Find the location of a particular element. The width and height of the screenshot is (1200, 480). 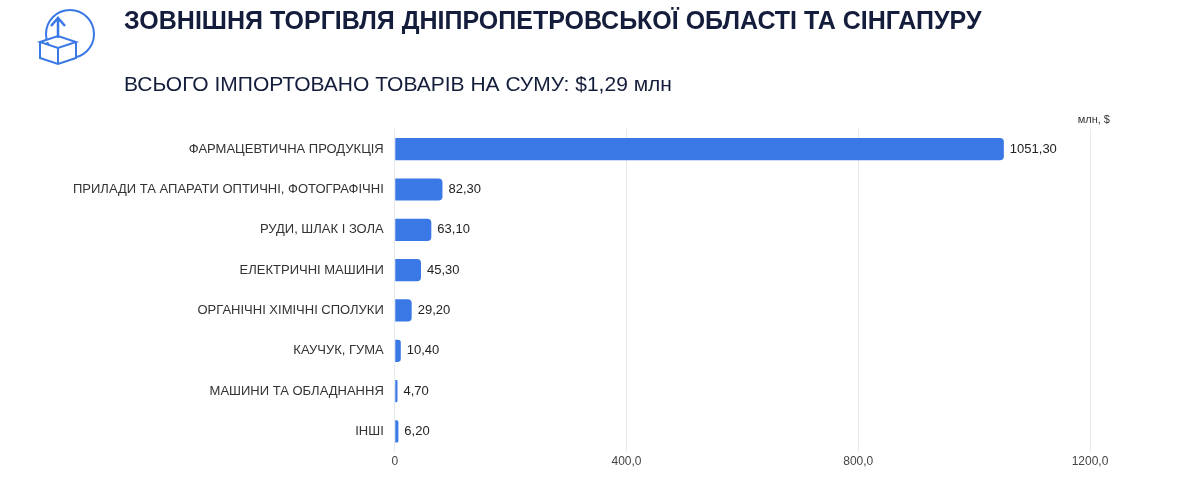

y-tick-label: ІНШІ is located at coordinates (369, 431).